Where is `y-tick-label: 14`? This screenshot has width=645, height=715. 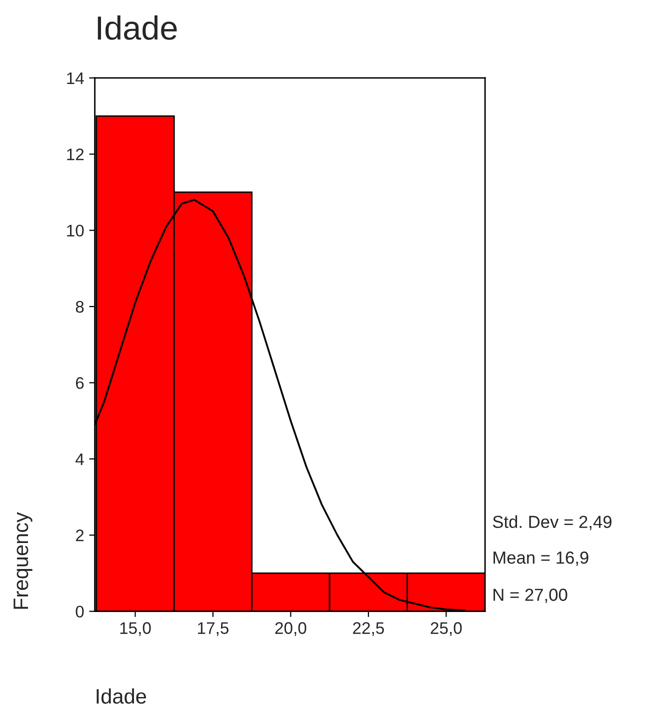
y-tick-label: 14 is located at coordinates (75, 78).